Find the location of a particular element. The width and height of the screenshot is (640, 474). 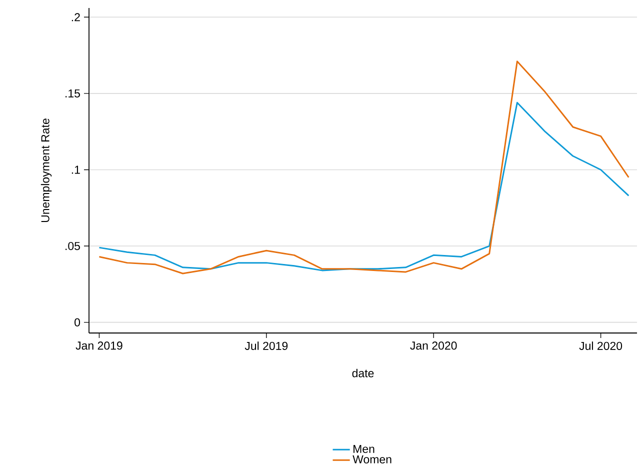

y-tick-label: .15 is located at coordinates (73, 93).